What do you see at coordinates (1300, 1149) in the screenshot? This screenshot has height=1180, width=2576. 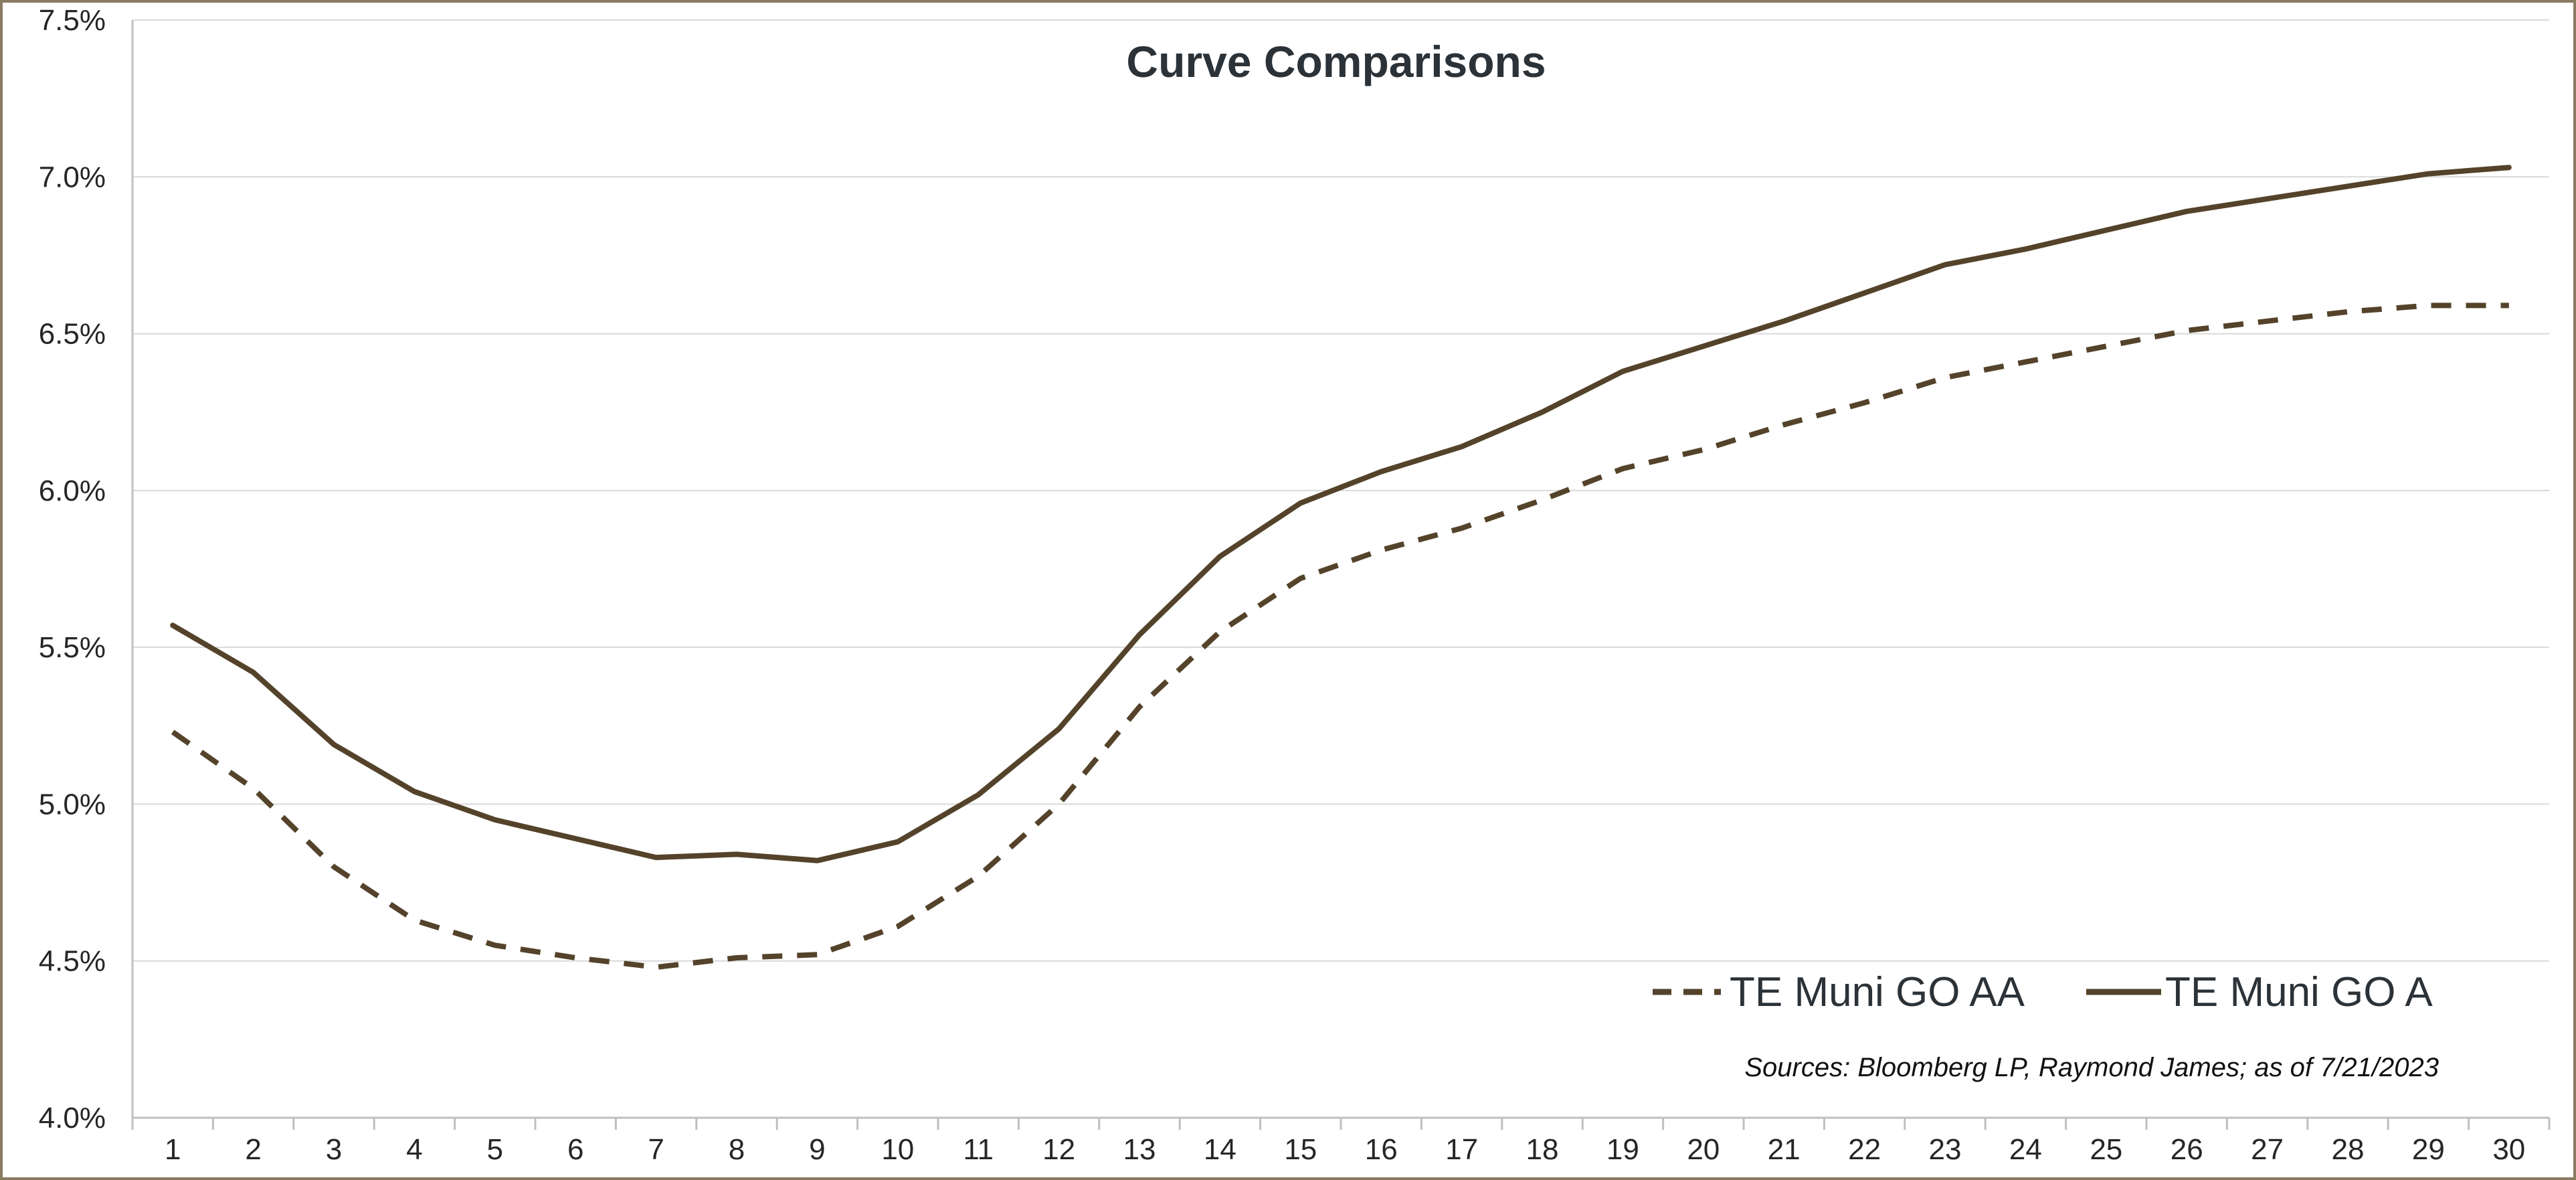 I see `x-tick-label: 15` at bounding box center [1300, 1149].